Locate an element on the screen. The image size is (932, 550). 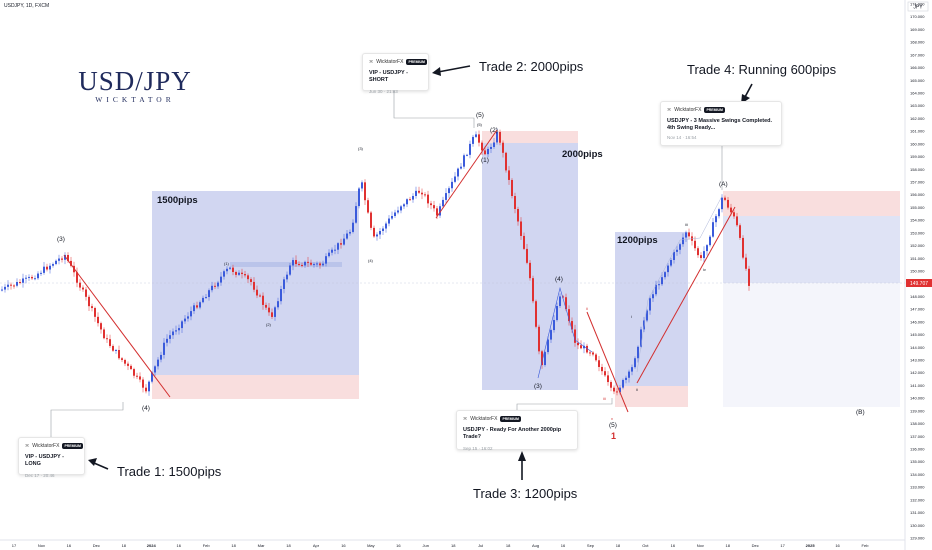
arrow-trade2 is located at coordinates (451, 70).